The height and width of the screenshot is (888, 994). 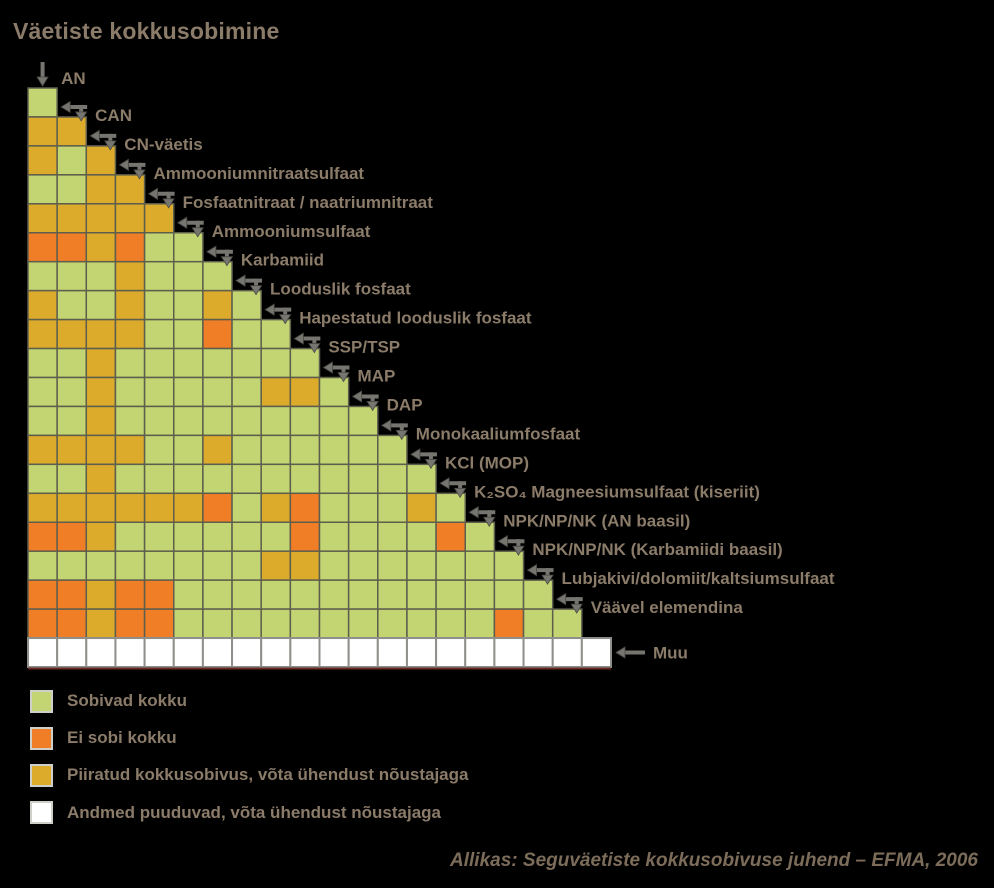 I want to click on cell-r12-c7, so click(x=217, y=421).